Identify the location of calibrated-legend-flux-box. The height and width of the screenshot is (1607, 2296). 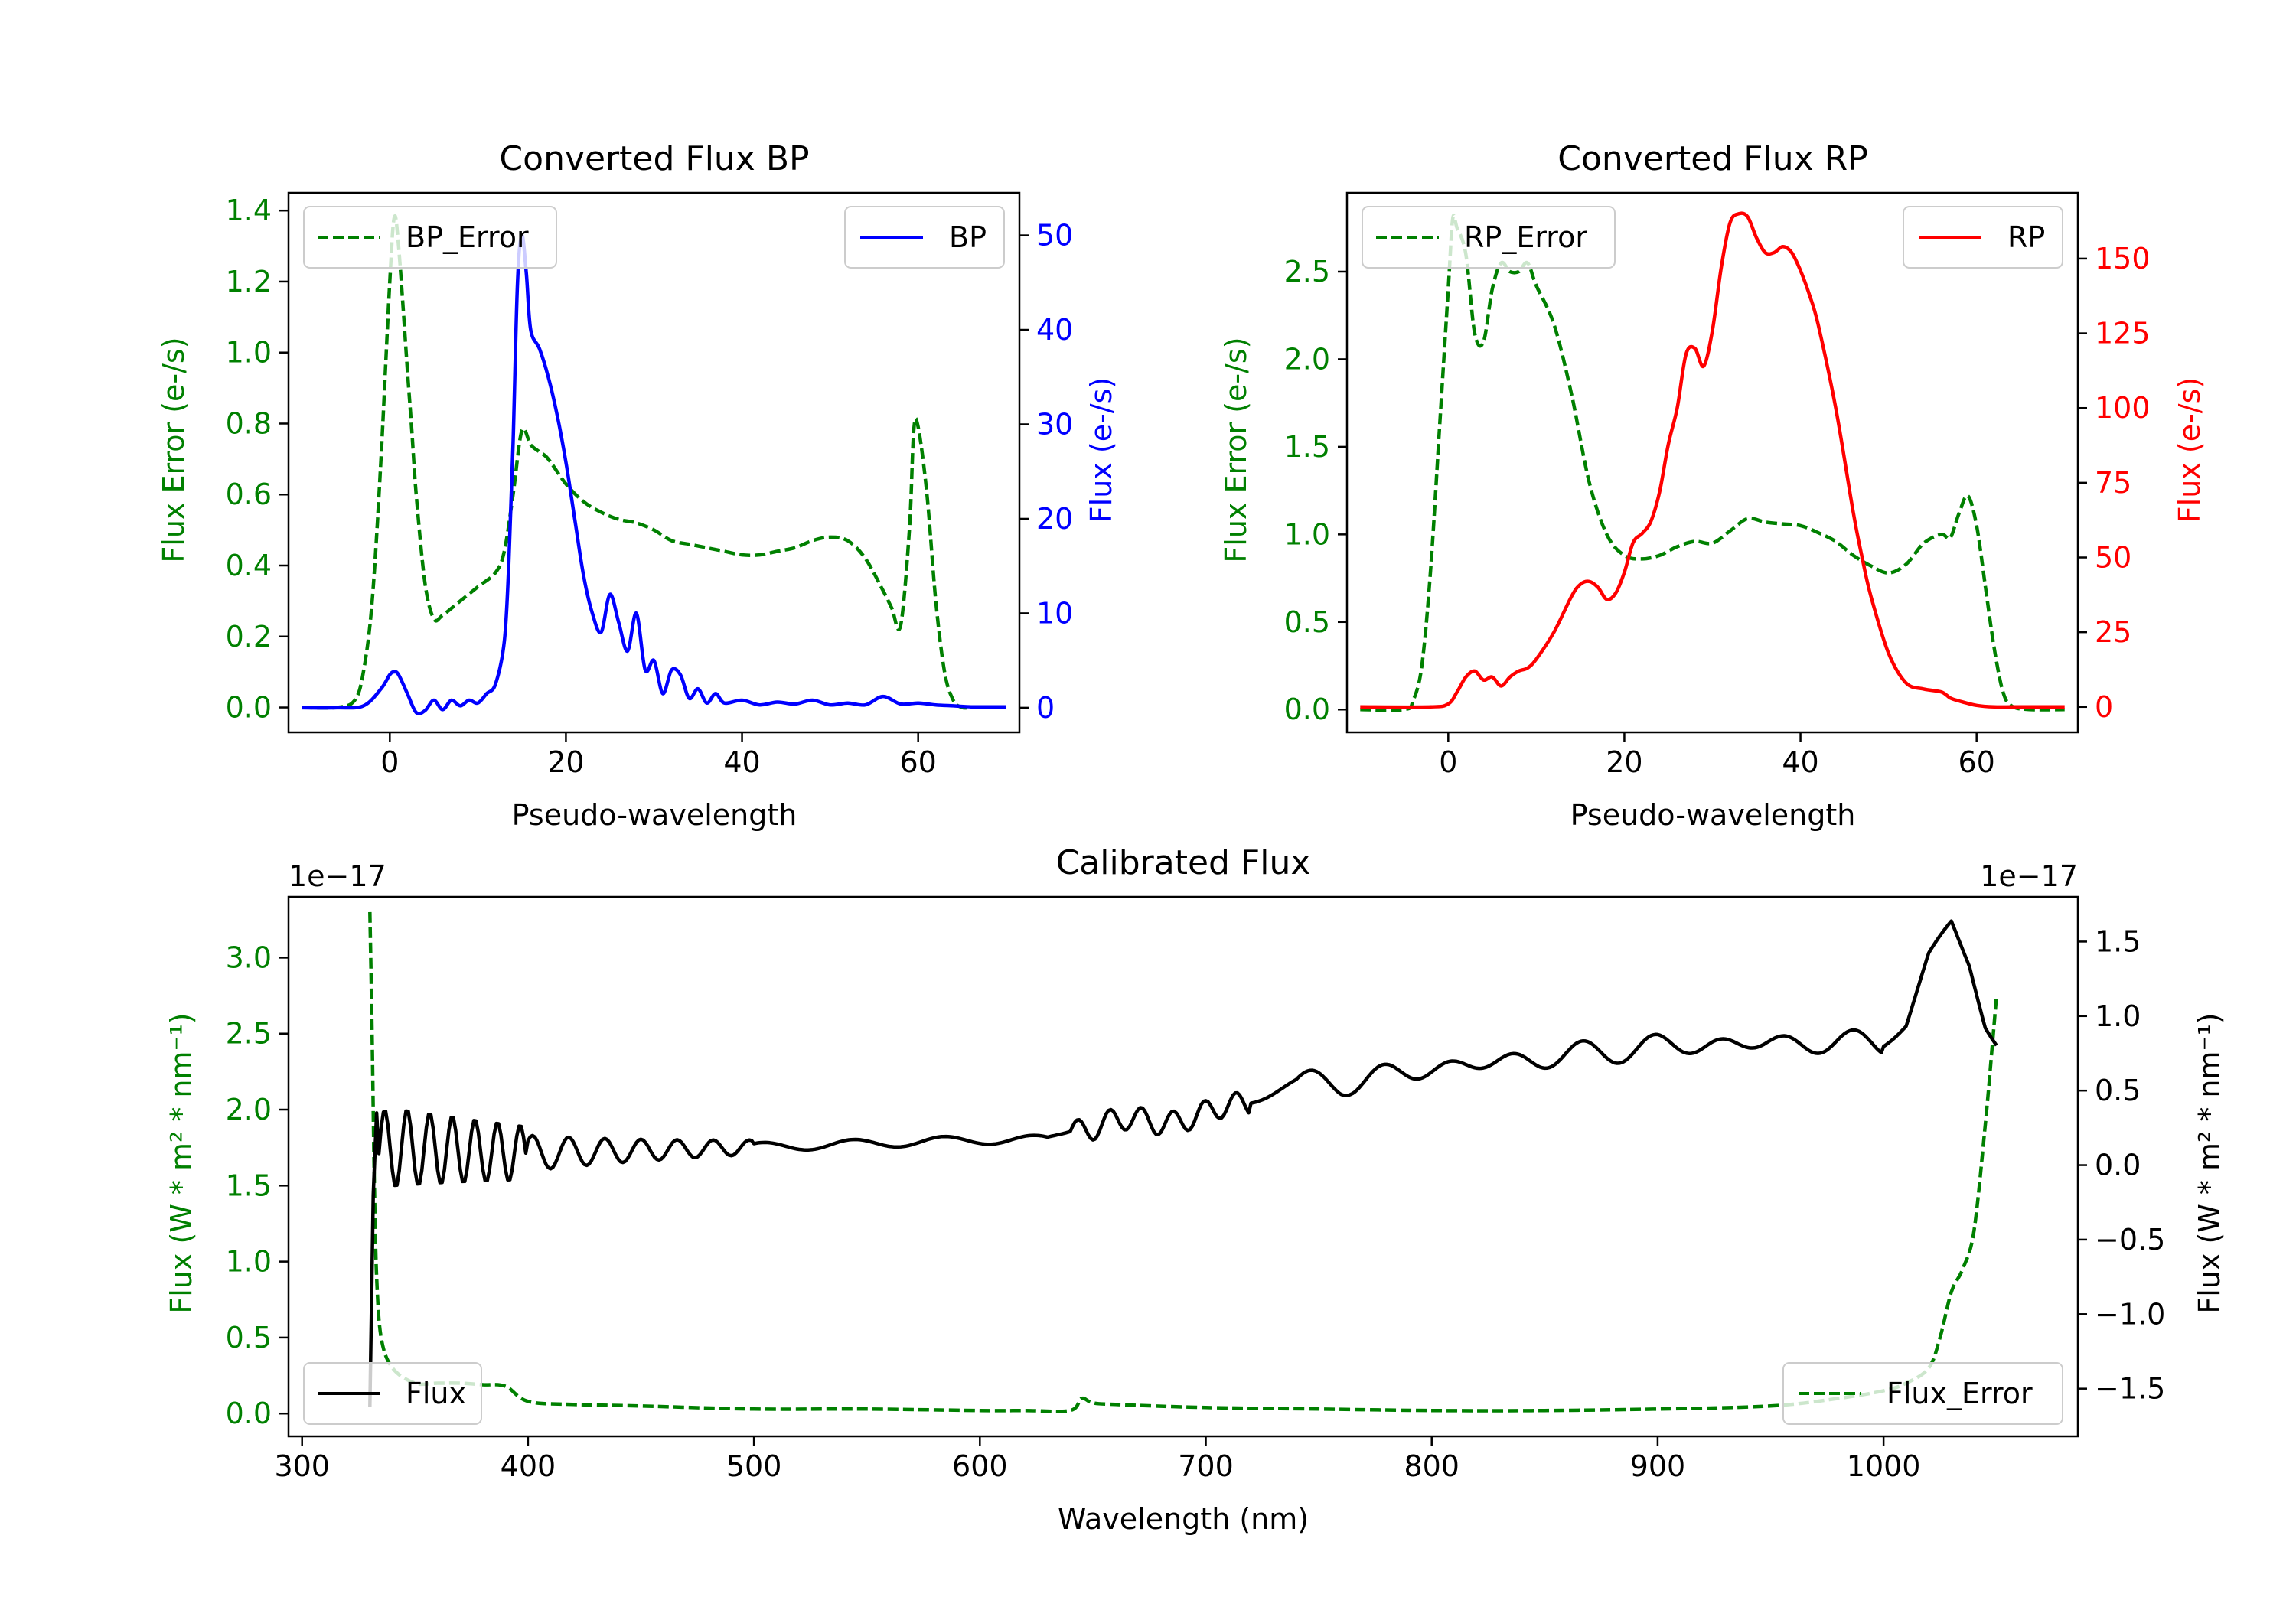
(392, 1393).